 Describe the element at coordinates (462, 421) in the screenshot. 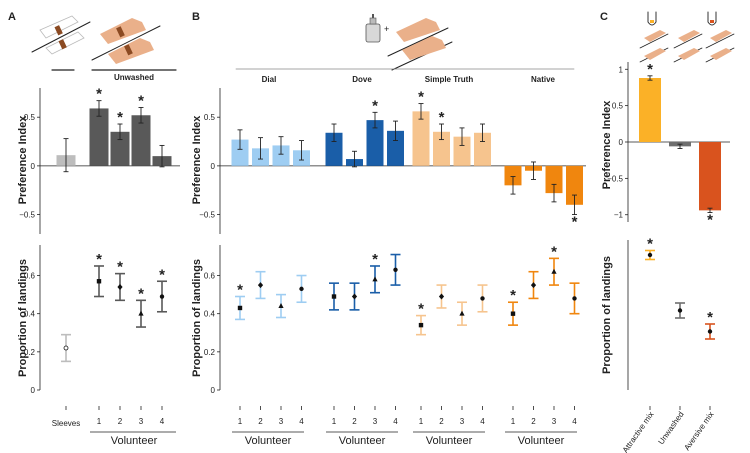

I see `b-bottom-simple-truth-xtick-label: 3` at that location.